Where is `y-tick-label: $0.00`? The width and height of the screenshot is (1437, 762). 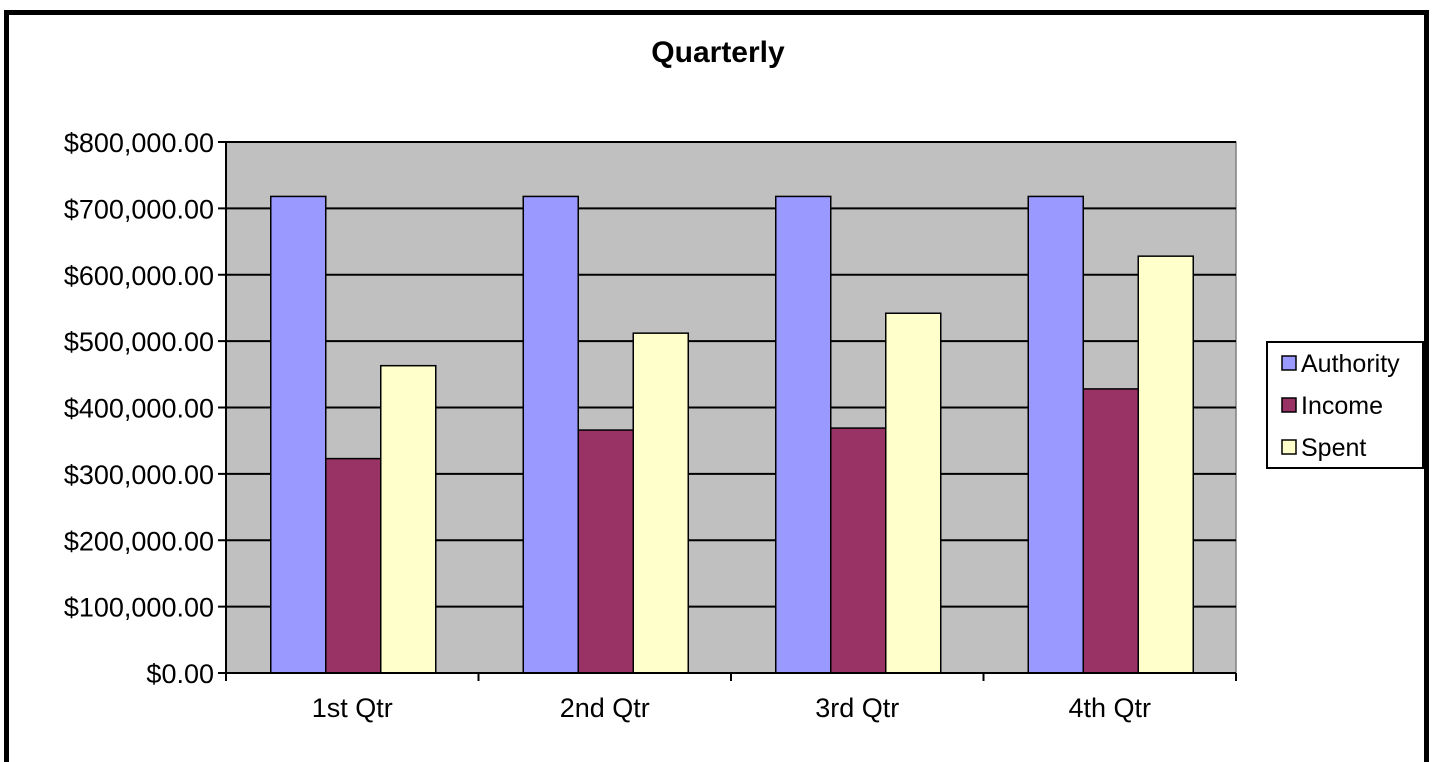 y-tick-label: $0.00 is located at coordinates (180, 674).